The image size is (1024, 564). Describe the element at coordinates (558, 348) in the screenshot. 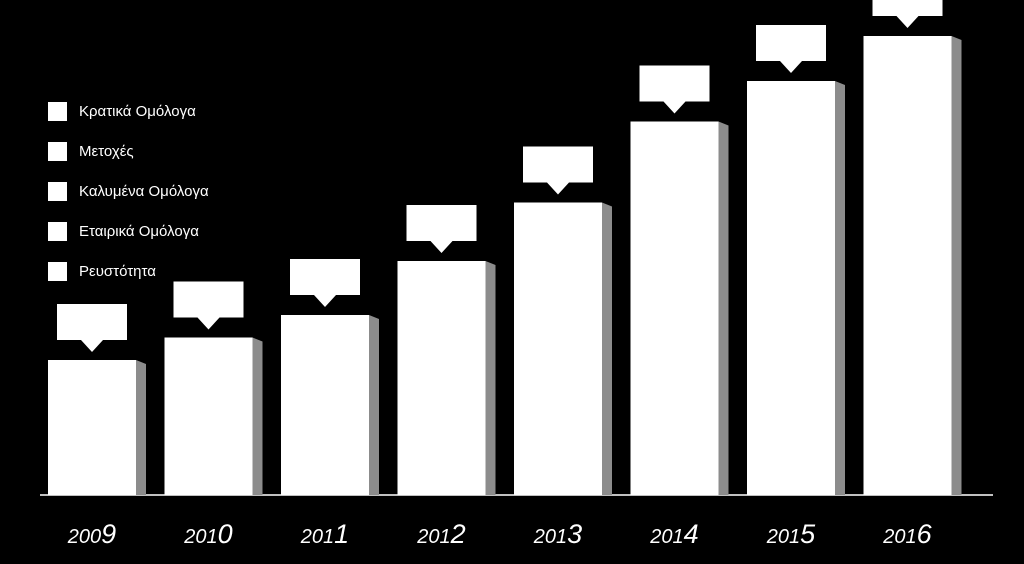

I see `bar-2013` at that location.